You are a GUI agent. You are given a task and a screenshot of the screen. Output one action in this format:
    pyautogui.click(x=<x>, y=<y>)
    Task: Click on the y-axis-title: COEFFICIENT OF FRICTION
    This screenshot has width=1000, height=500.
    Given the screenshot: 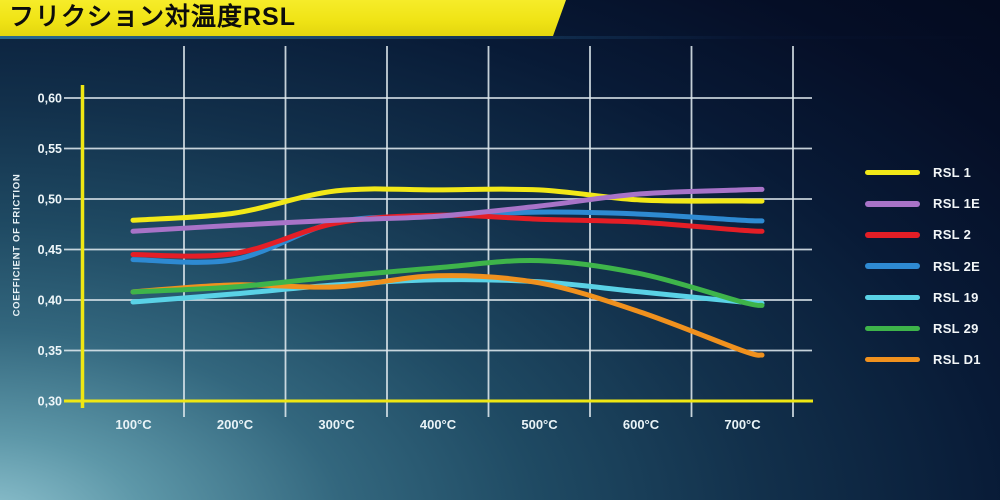 What is the action you would take?
    pyautogui.click(x=17, y=245)
    